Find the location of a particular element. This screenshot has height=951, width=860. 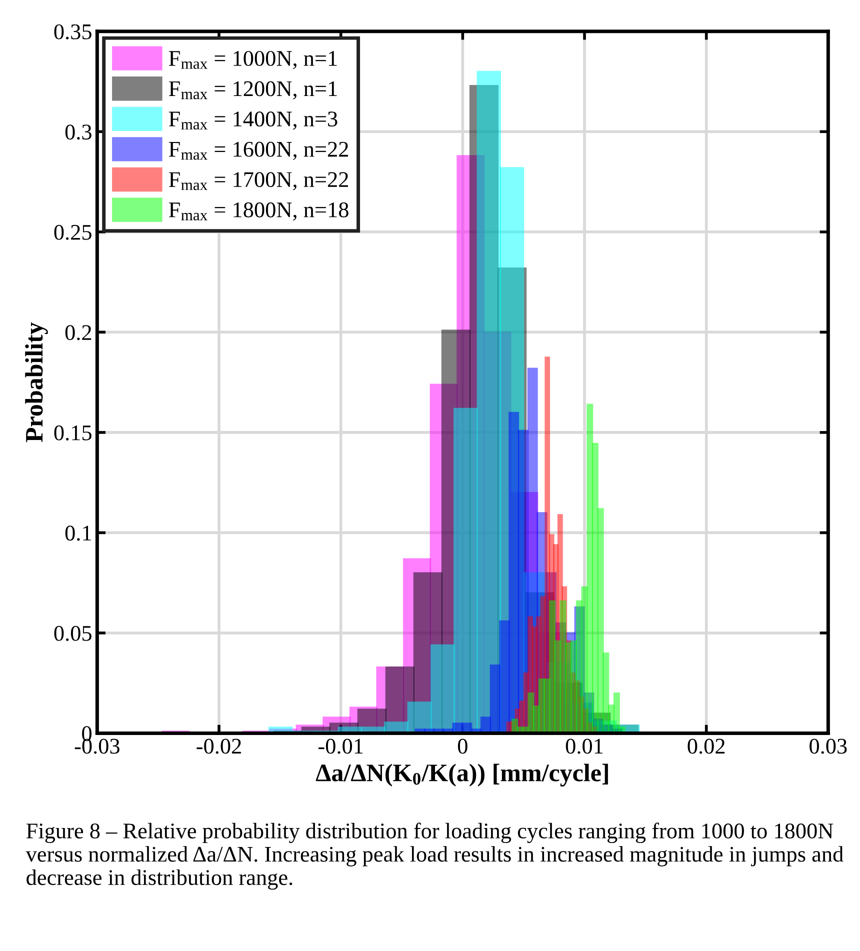

legend-label: F$_{max}$ = 1700N, n=22 is located at coordinates (258, 181).